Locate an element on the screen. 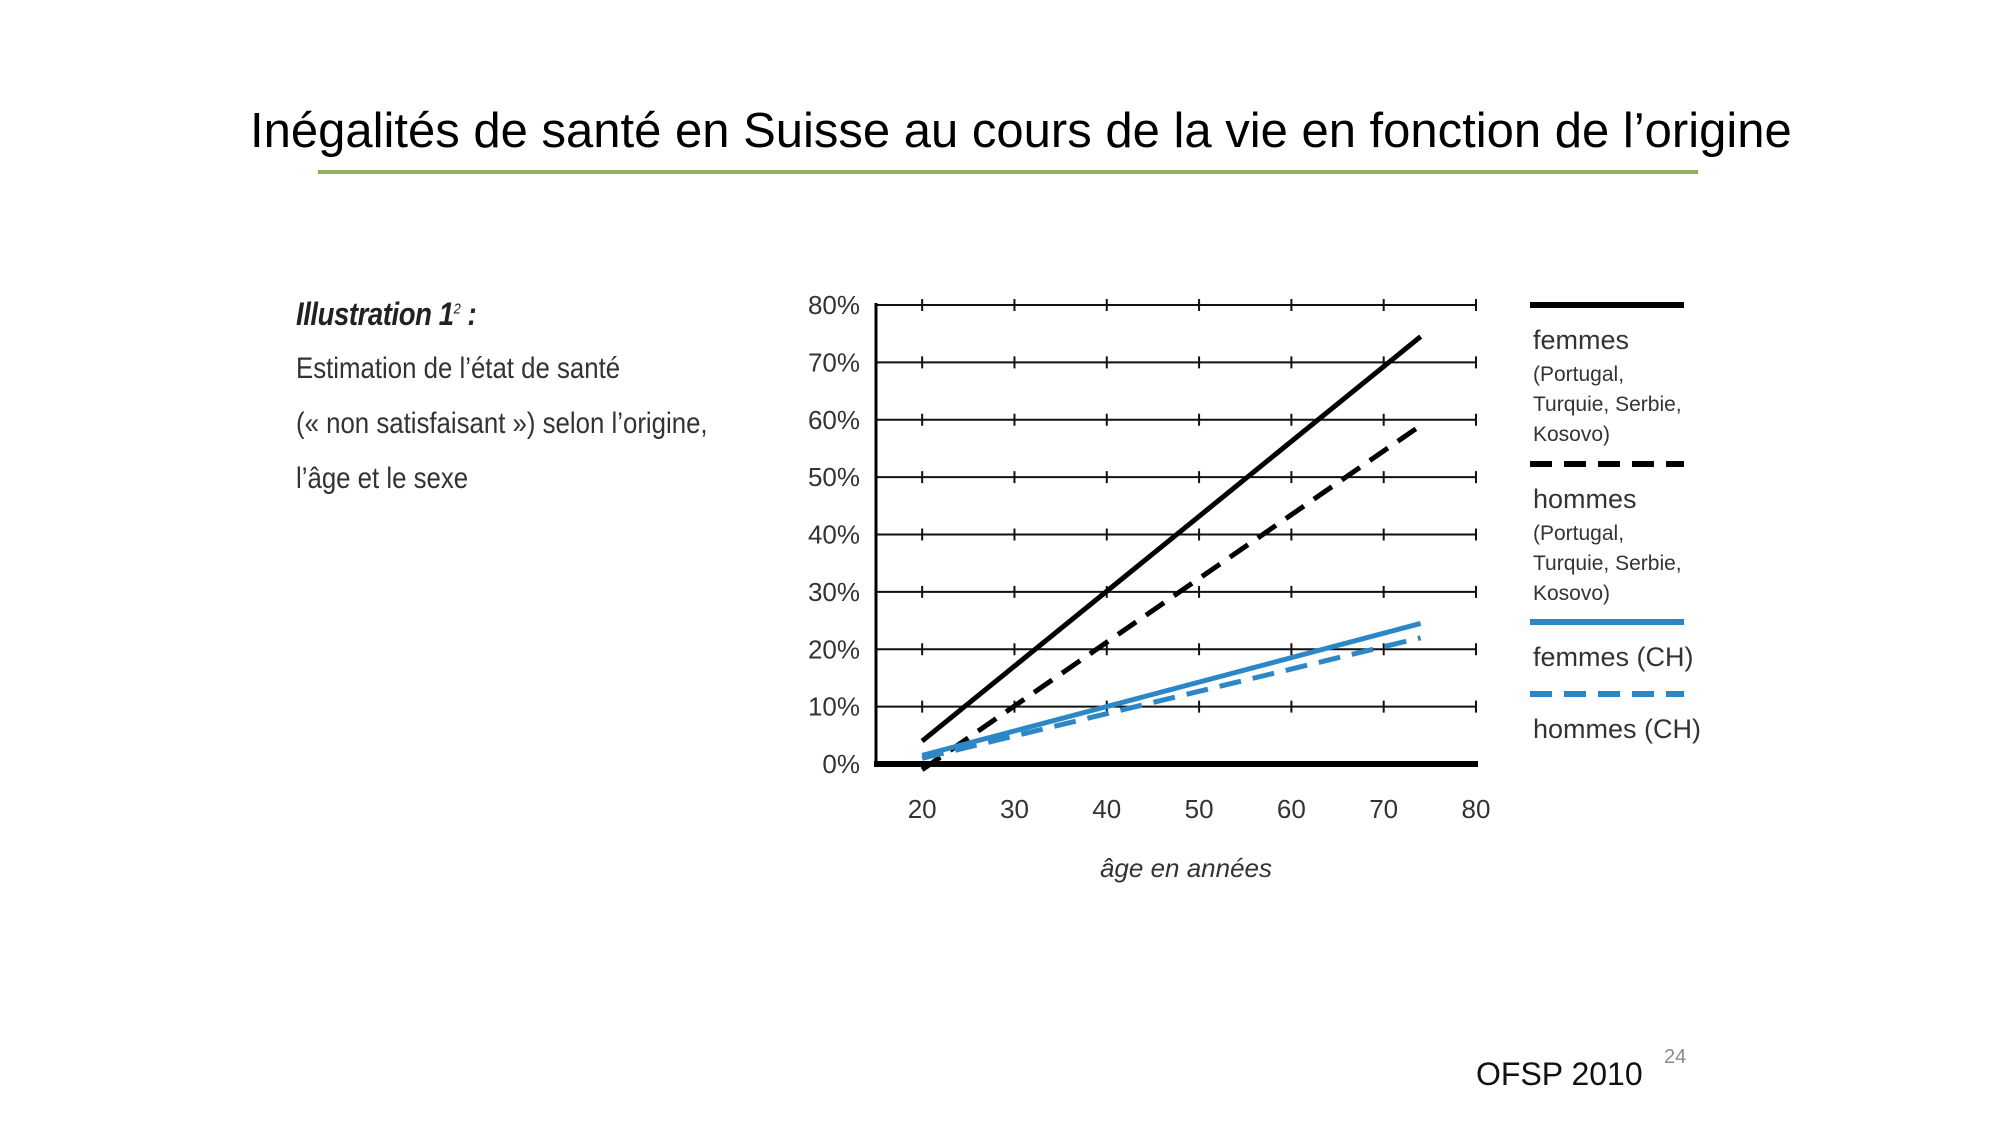 Image resolution: width=2000 pixels, height=1125 pixels. y-tick-label: 10% is located at coordinates (834, 707).